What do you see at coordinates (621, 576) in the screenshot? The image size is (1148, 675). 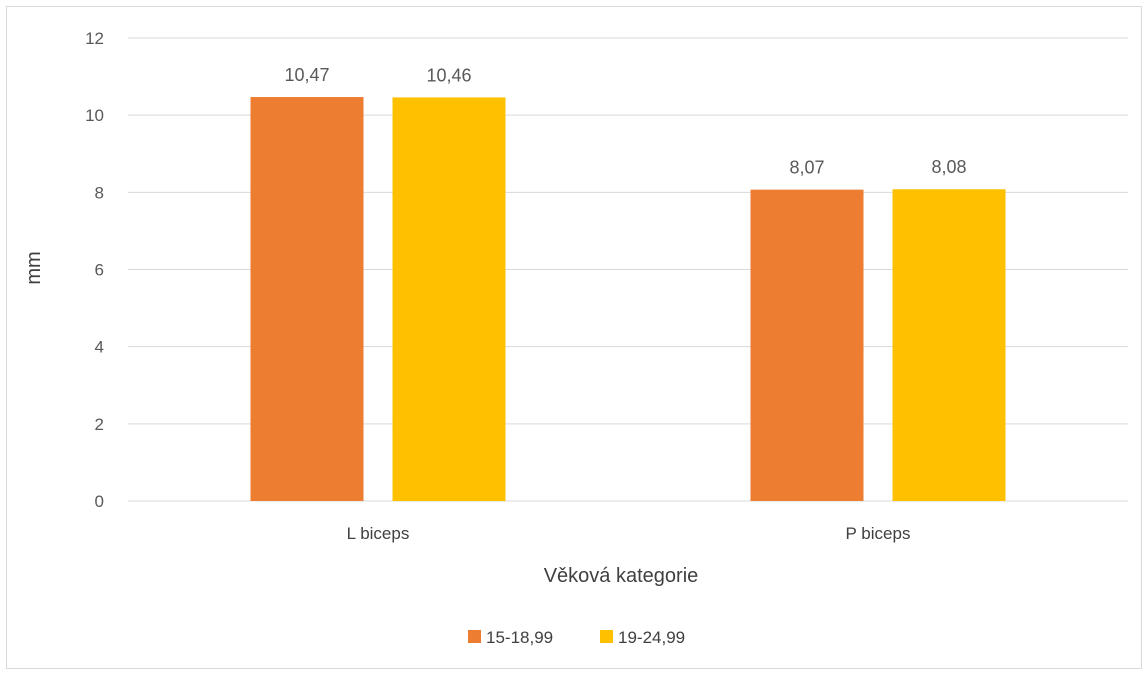 I see `x-axis-title: Věková kategorie` at bounding box center [621, 576].